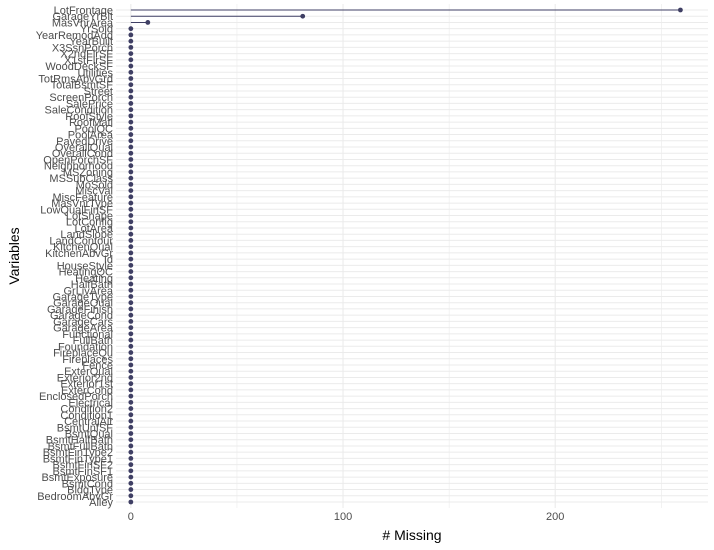  What do you see at coordinates (78, 459) in the screenshot?
I see `y-tick-label: BsmtFinType1` at bounding box center [78, 459].